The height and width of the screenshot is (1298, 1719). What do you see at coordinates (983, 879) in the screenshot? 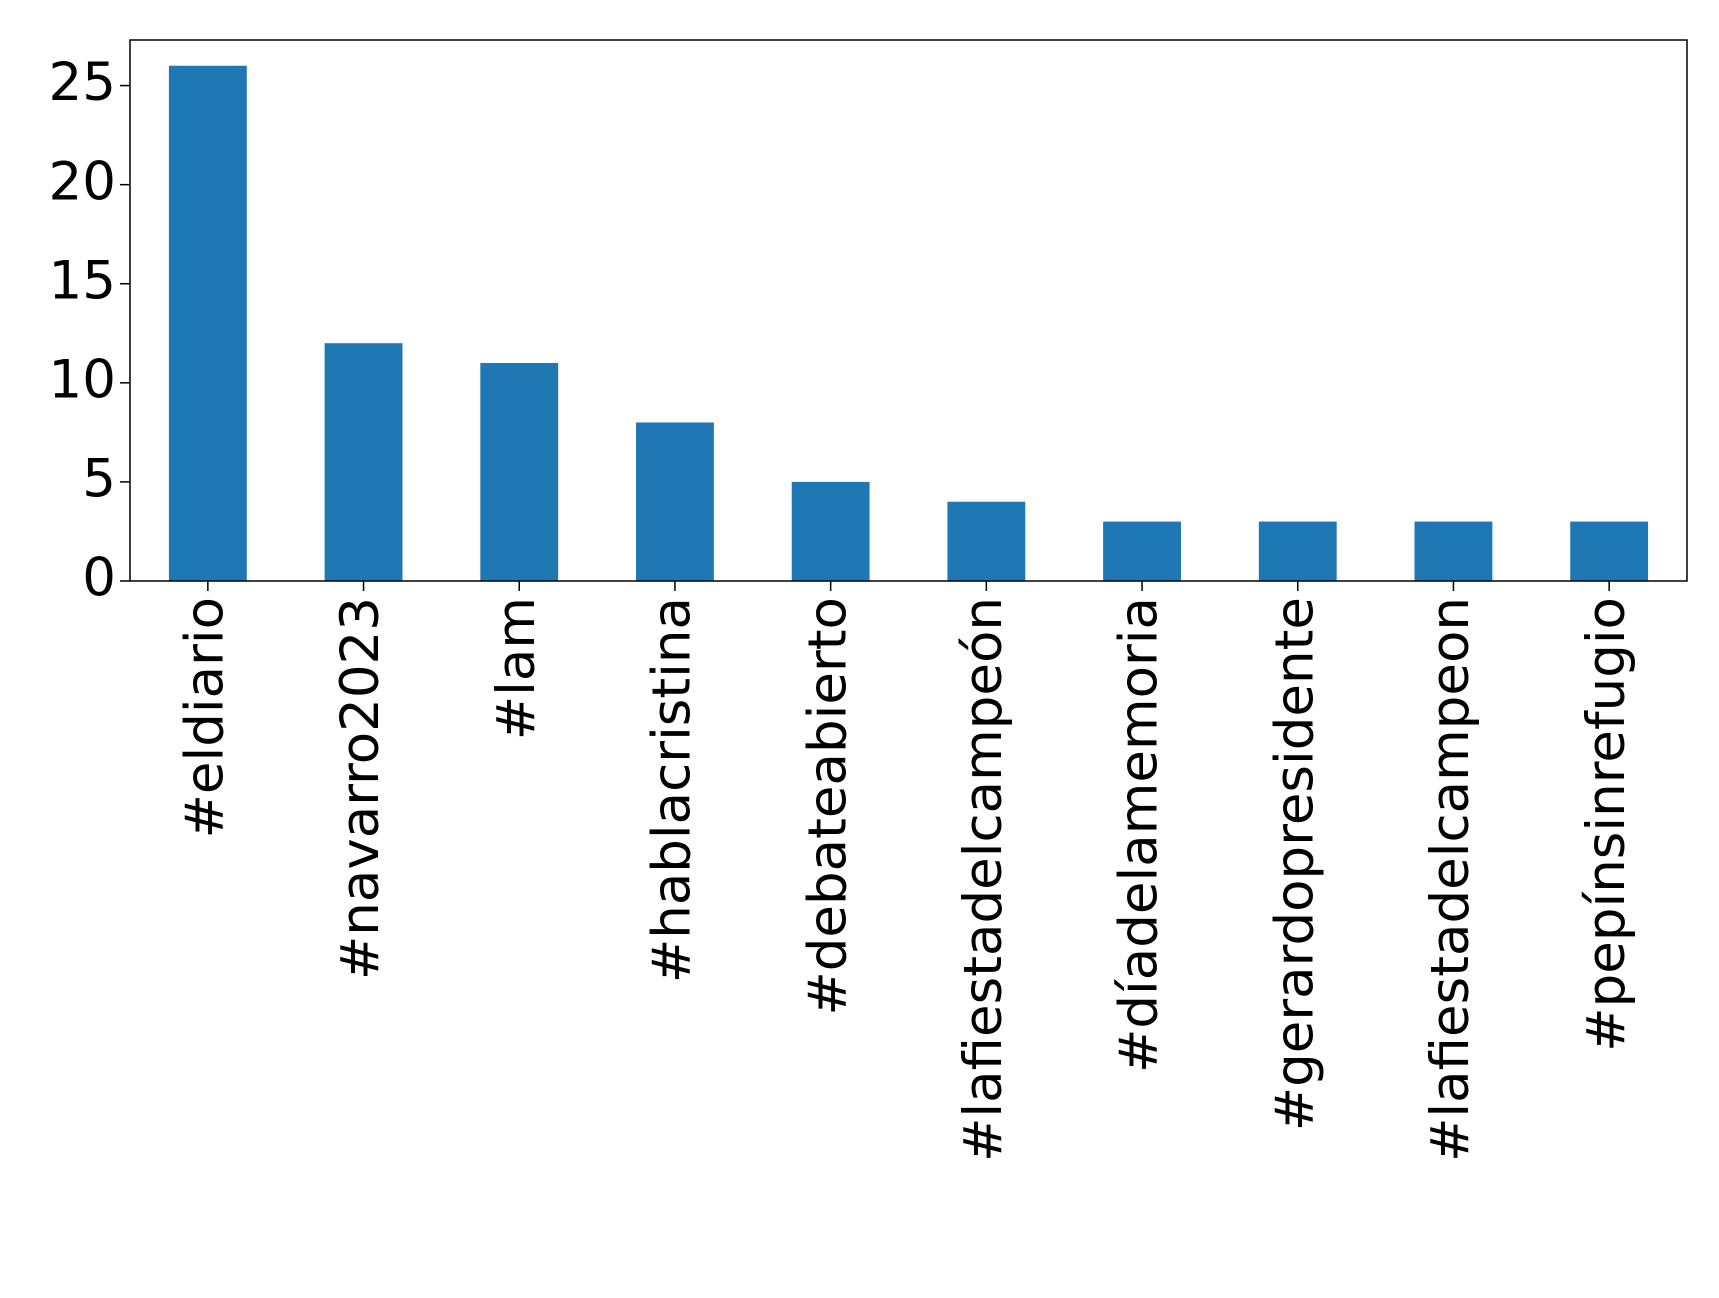
I see `x-tick-label: #lafiestadelcampeón` at bounding box center [983, 879].